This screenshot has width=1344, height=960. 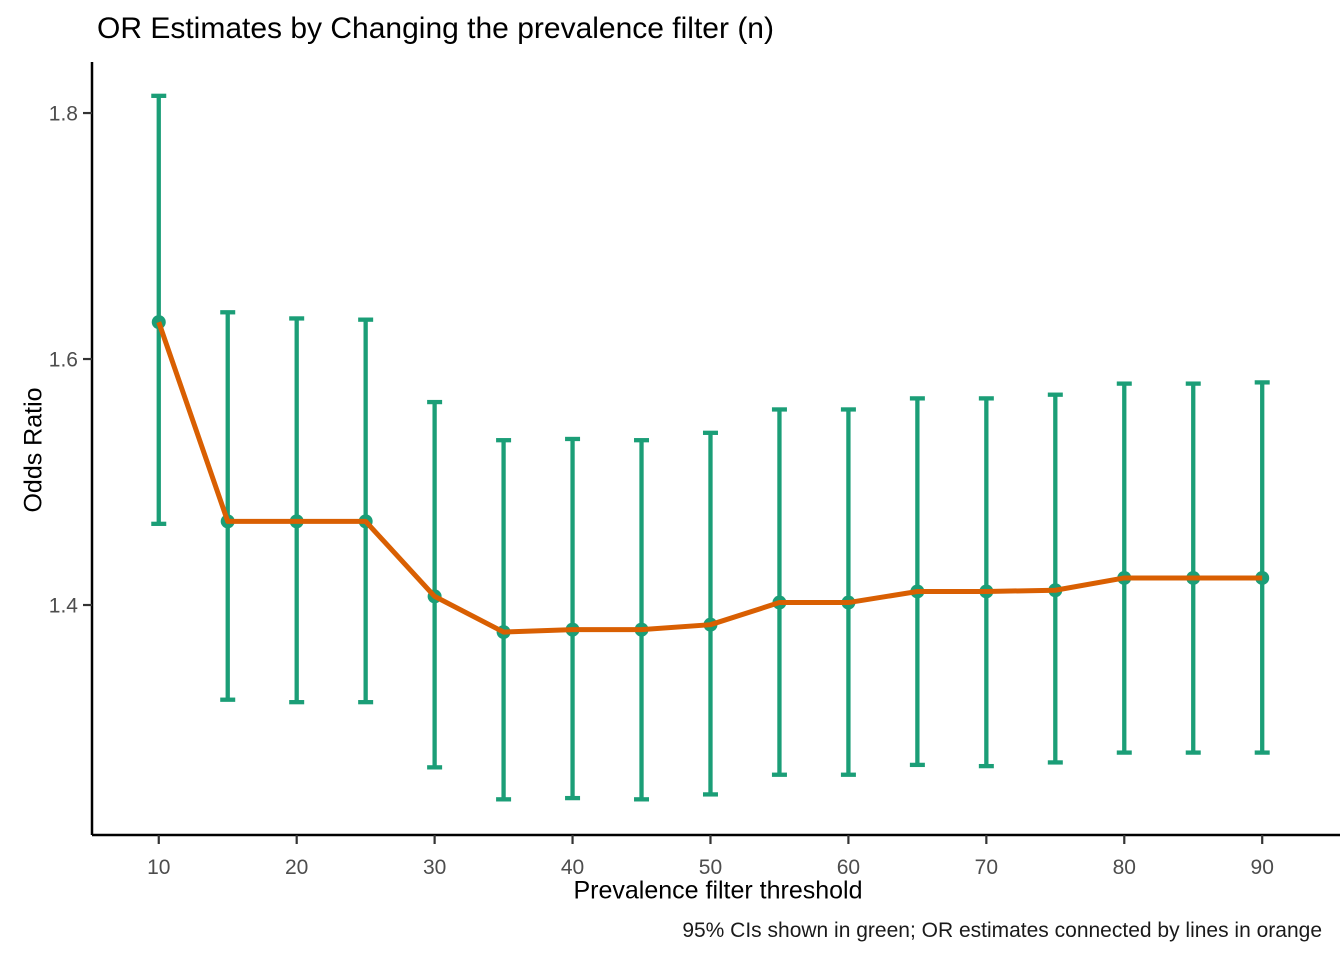 What do you see at coordinates (158, 867) in the screenshot?
I see `x-tick-label: 10` at bounding box center [158, 867].